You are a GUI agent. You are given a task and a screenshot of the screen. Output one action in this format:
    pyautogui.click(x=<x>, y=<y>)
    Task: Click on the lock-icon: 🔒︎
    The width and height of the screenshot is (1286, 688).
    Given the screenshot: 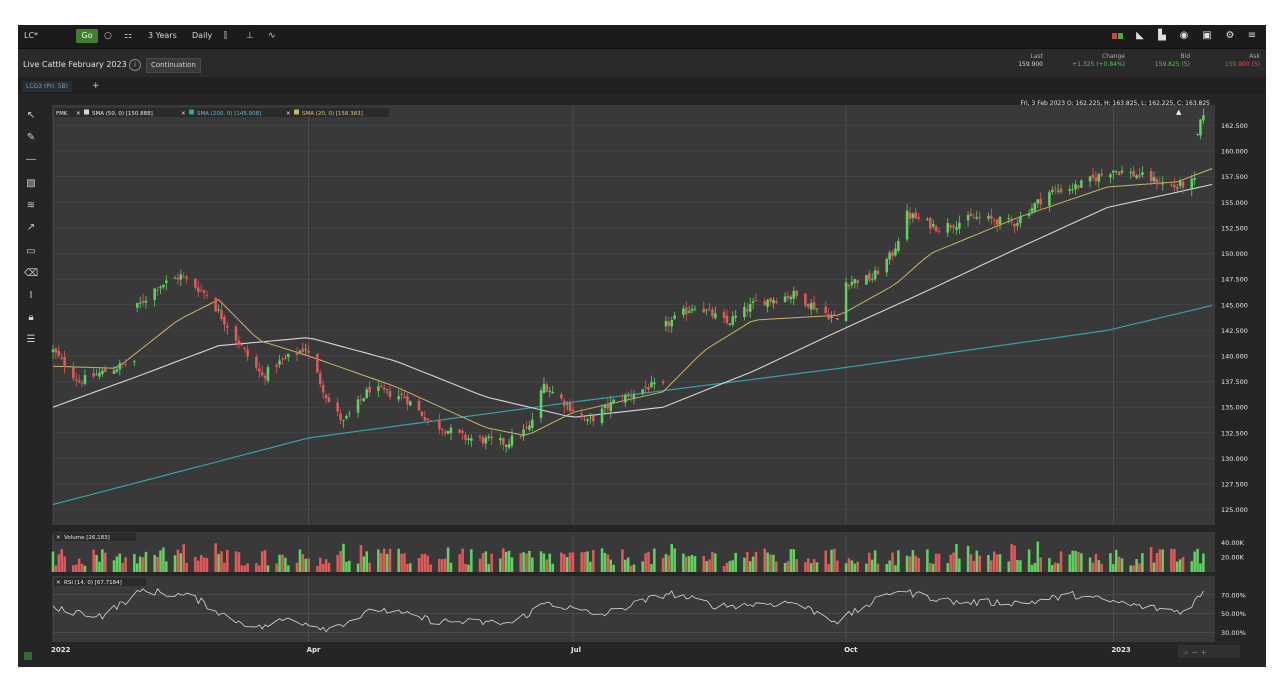 What is the action you would take?
    pyautogui.click(x=31, y=317)
    